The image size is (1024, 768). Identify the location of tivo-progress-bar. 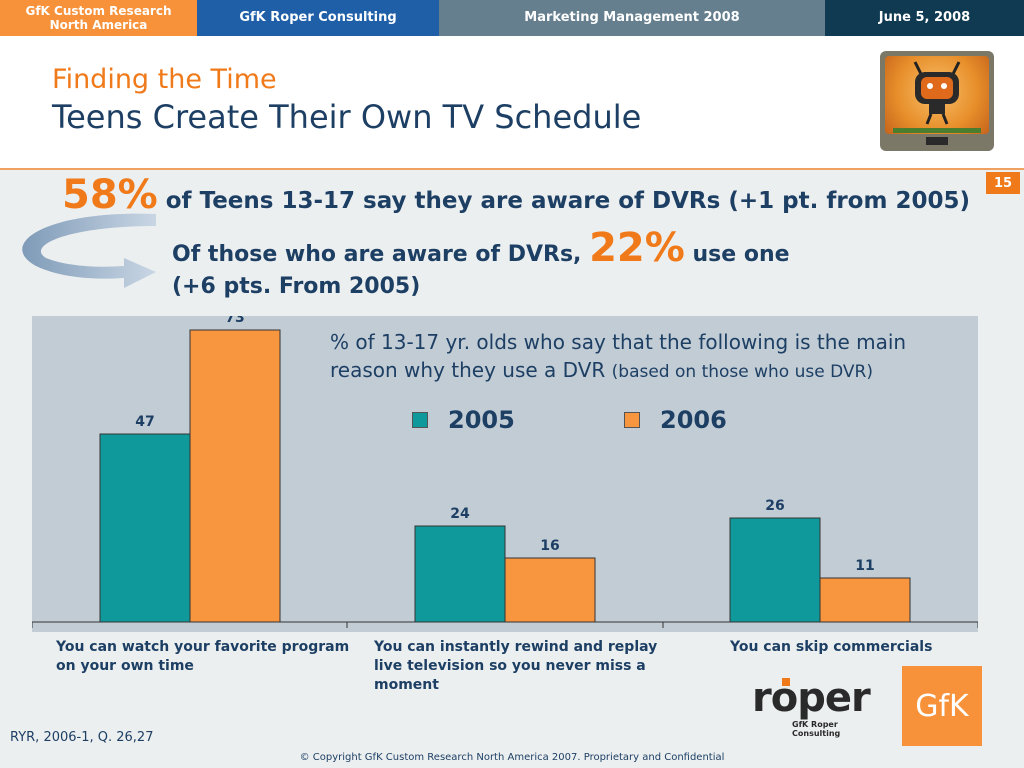
(937, 130).